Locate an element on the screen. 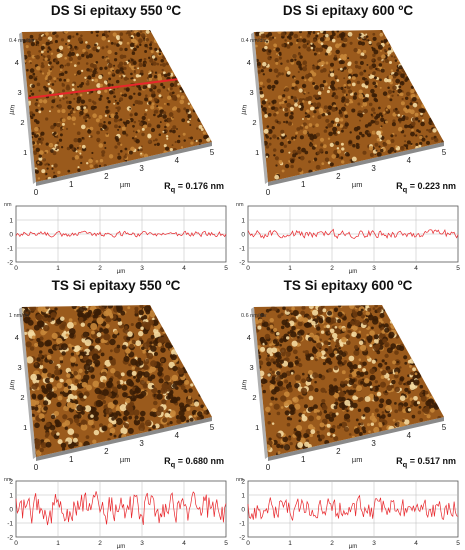 The image size is (465, 550). roughness-label: Rq = 0.223 nm is located at coordinates (426, 187).